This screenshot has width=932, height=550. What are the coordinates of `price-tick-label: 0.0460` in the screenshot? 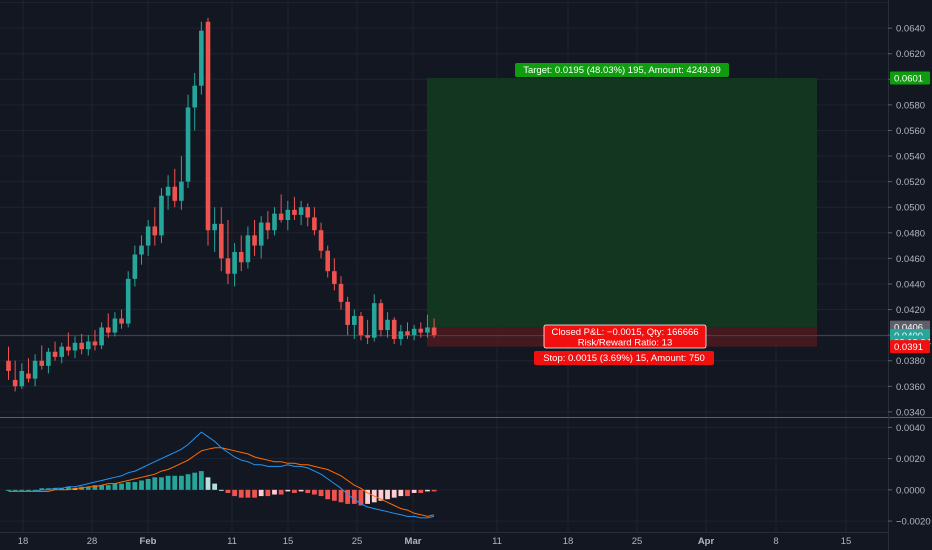 It's located at (910, 259).